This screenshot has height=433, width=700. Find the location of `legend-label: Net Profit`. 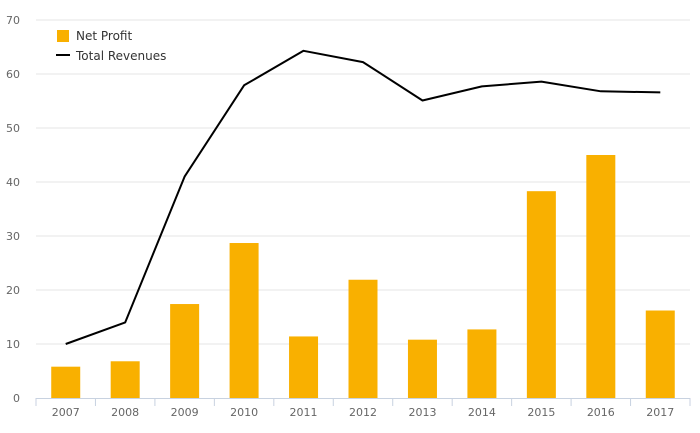

legend-label: Net Profit is located at coordinates (104, 36).